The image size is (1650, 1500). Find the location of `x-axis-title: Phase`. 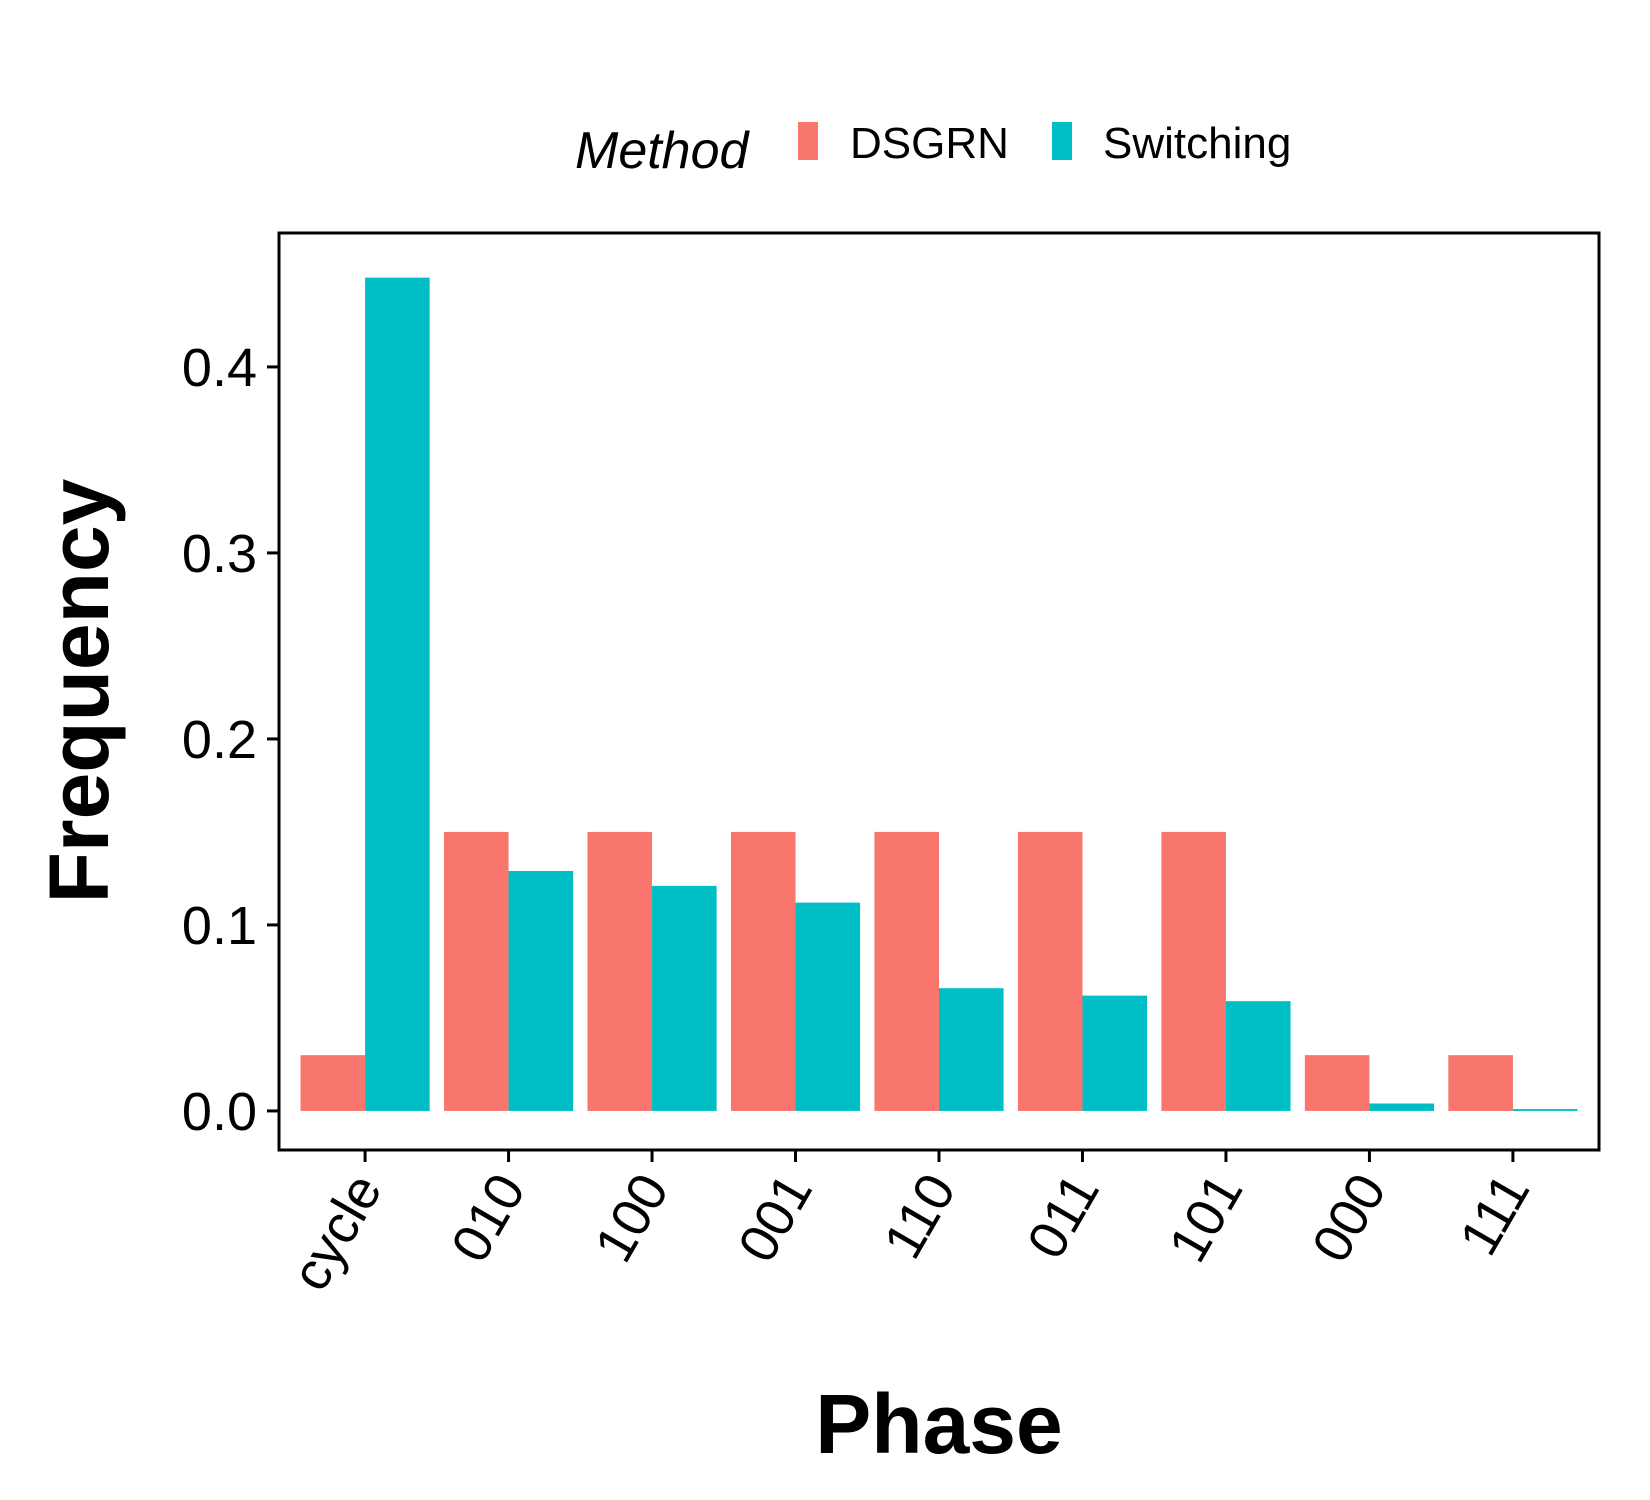

x-axis-title: Phase is located at coordinates (939, 1424).